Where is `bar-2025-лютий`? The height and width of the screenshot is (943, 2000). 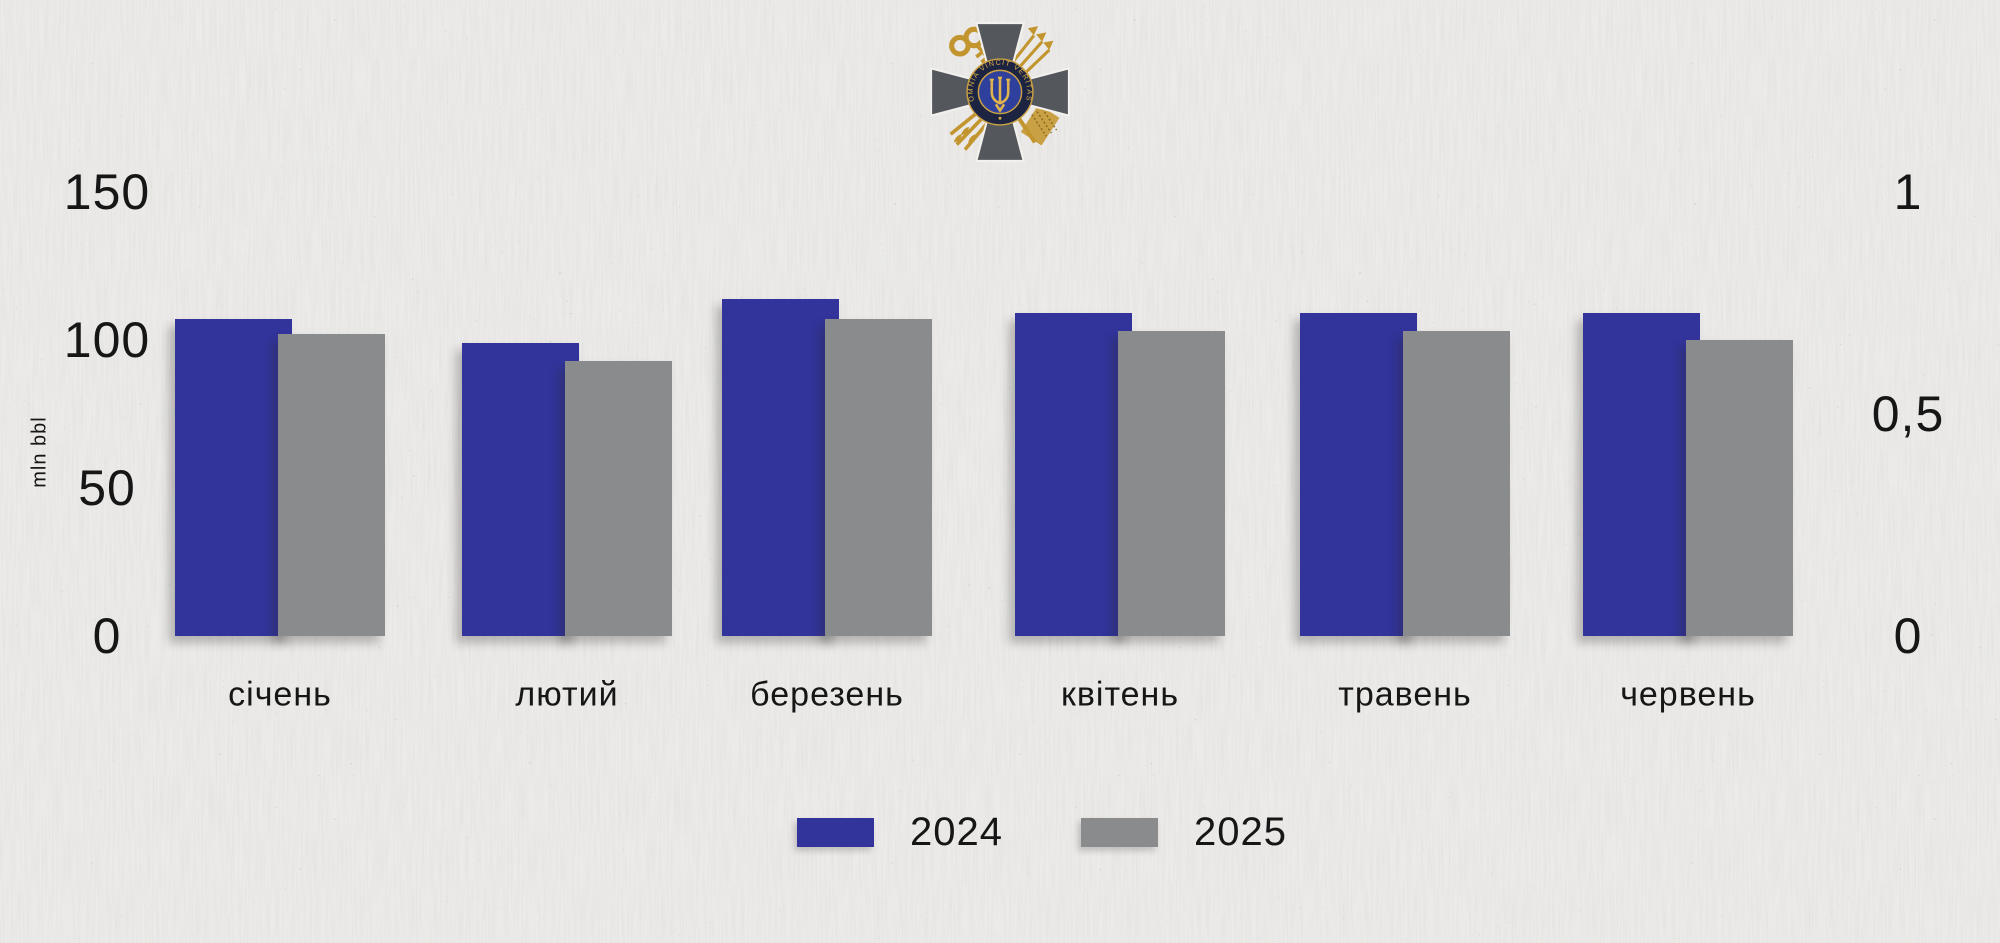 bar-2025-лютий is located at coordinates (618, 498).